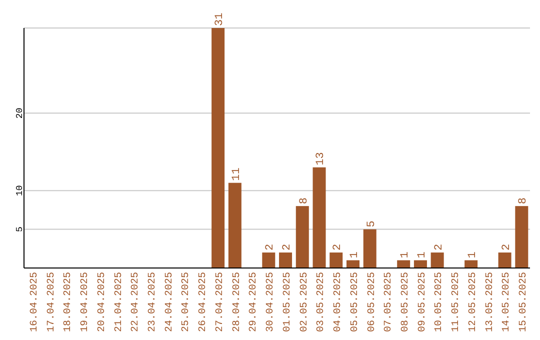  I want to click on data-label: 5, so click(372, 224).